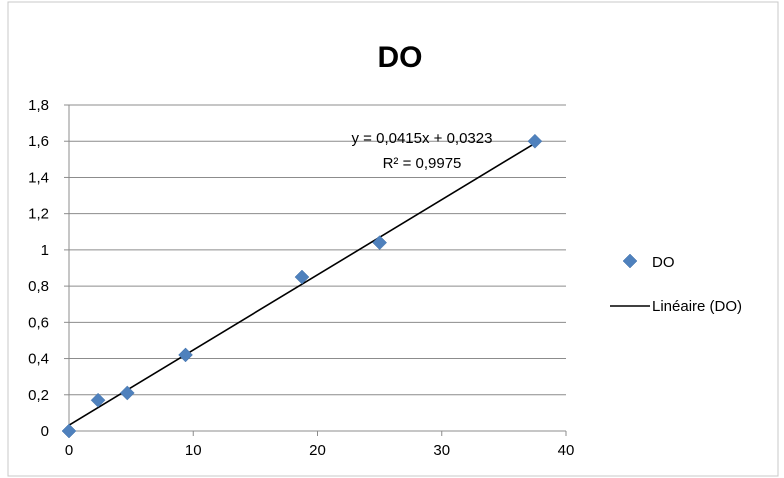 The height and width of the screenshot is (478, 784). Describe the element at coordinates (38, 395) in the screenshot. I see `y-tick-label: 0,2` at that location.